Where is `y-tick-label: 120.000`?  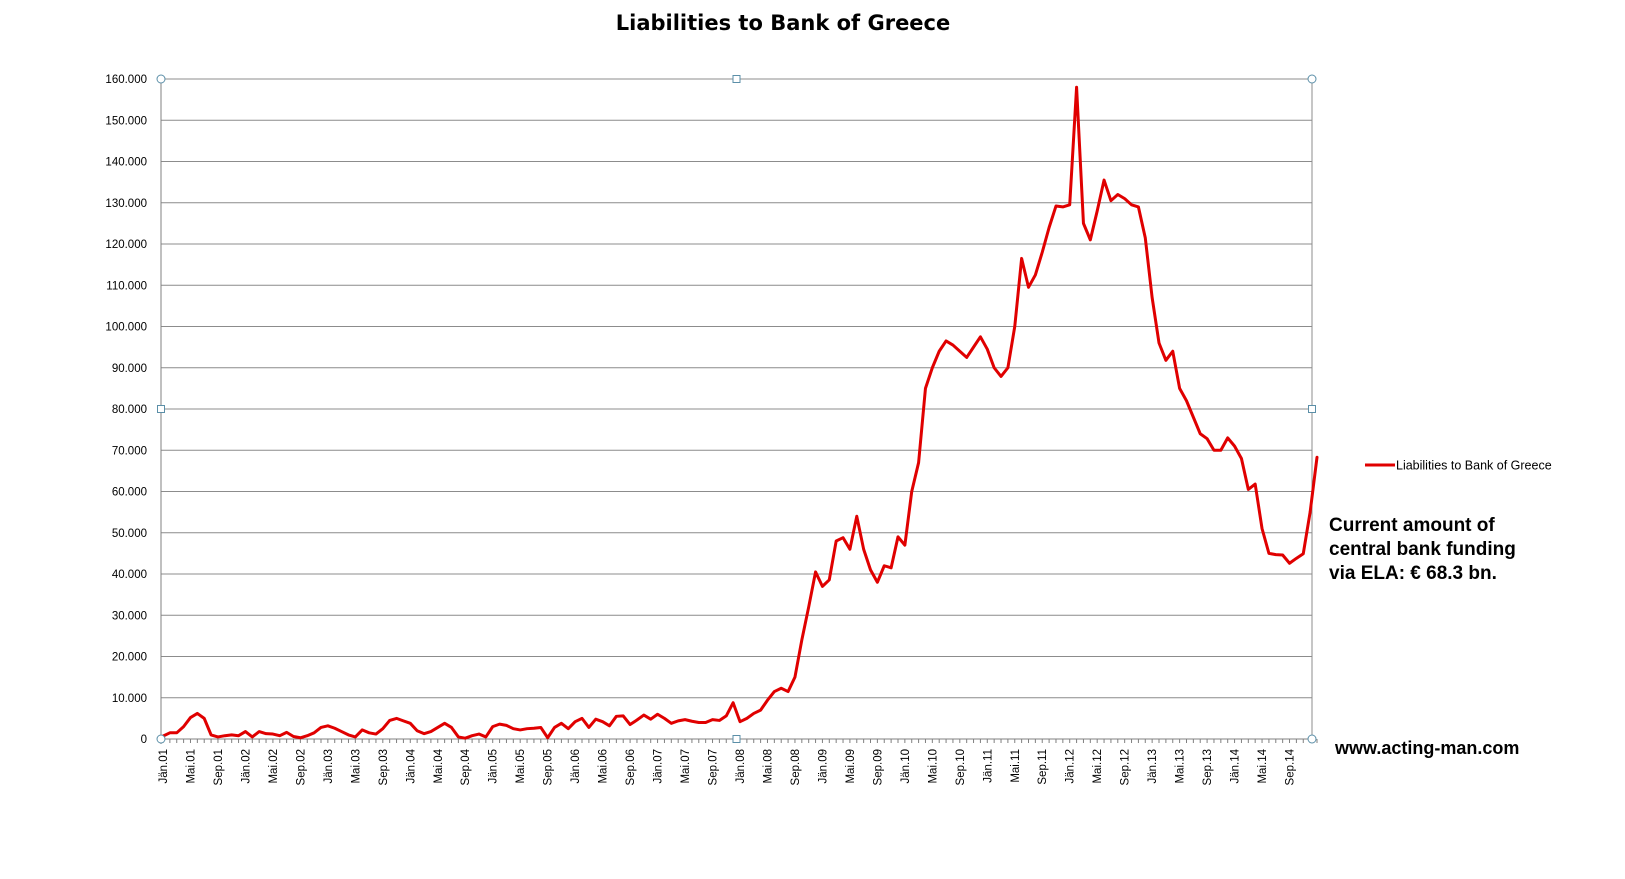
y-tick-label: 120.000 is located at coordinates (126, 245).